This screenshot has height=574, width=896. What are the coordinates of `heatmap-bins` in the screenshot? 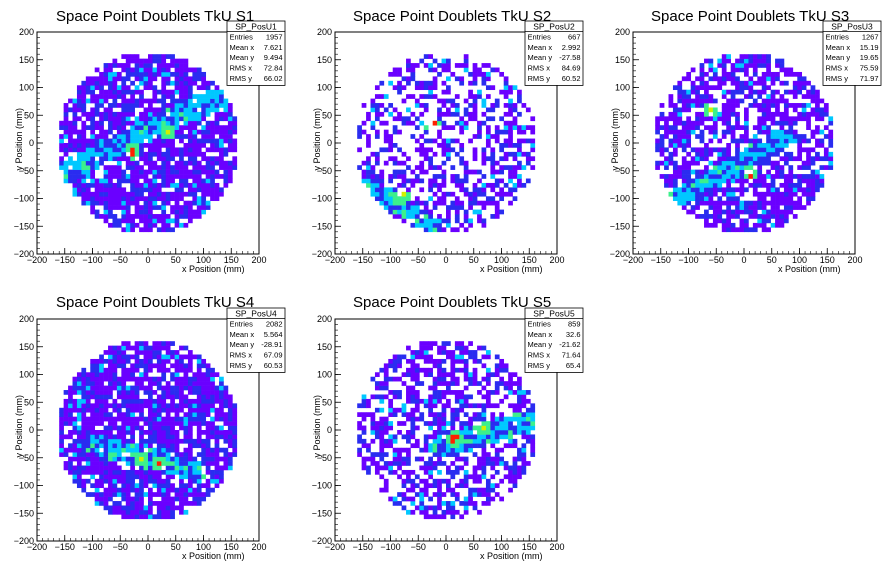 It's located at (446, 143).